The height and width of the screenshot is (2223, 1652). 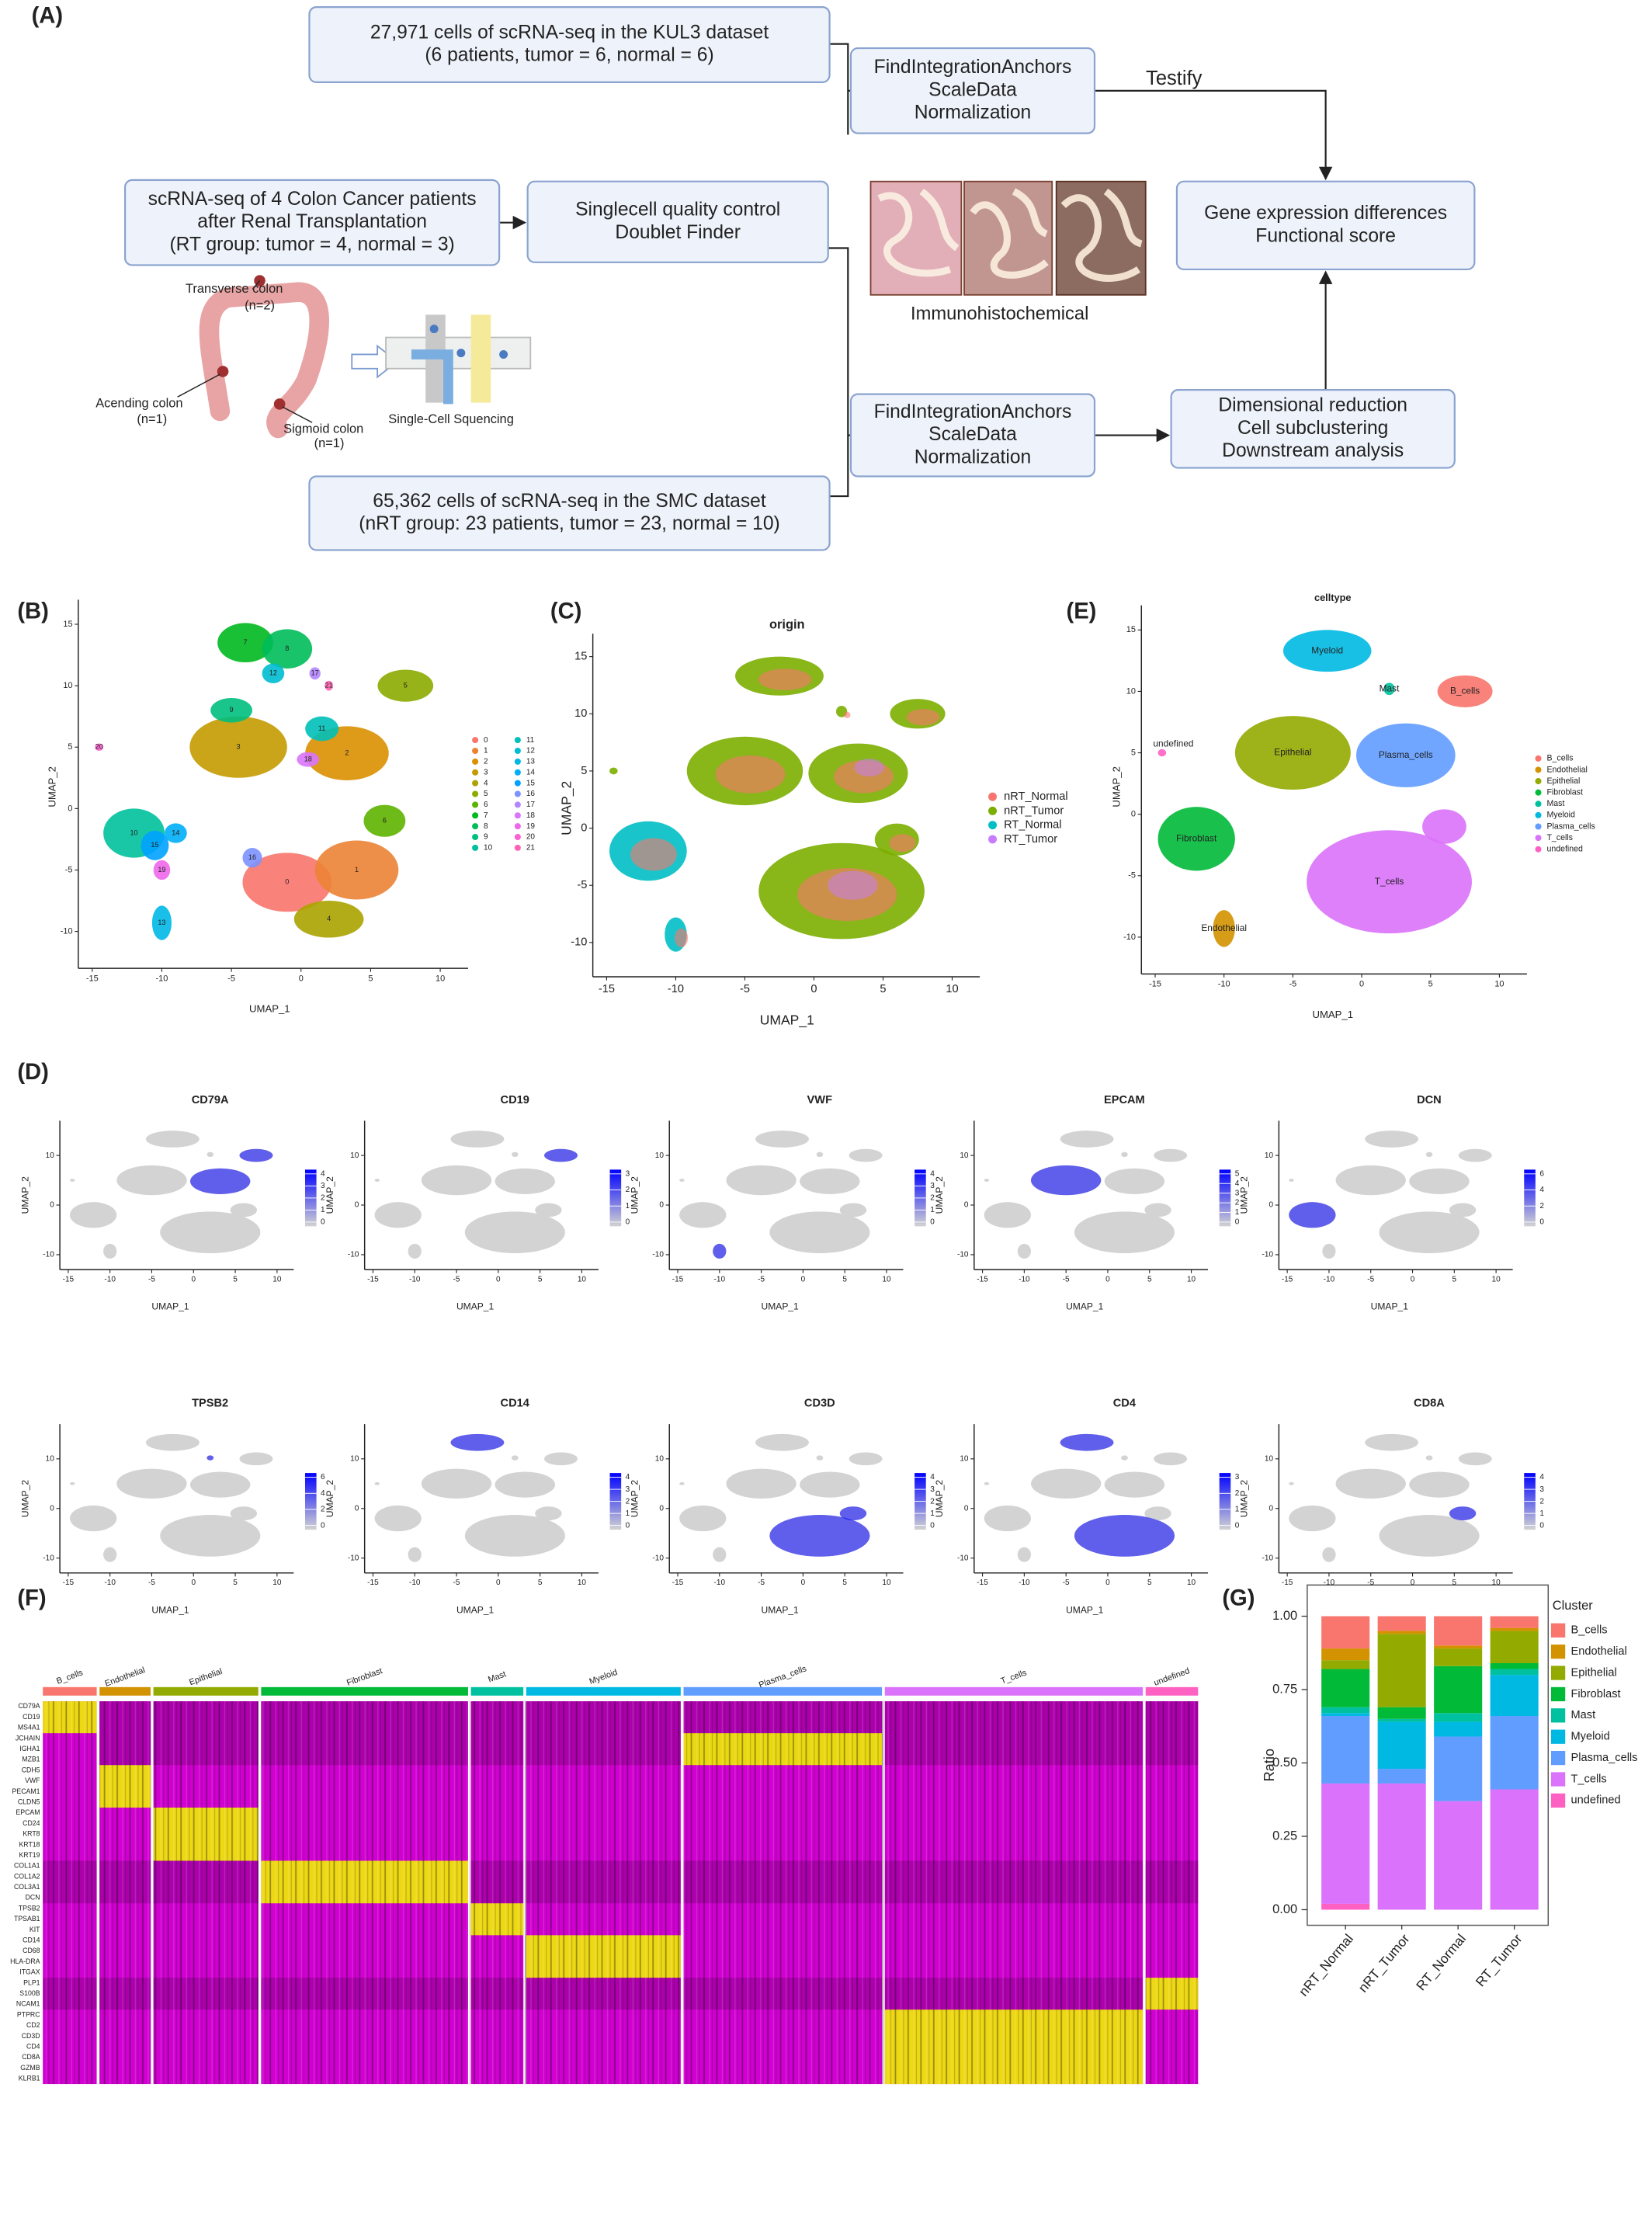 I want to click on cluster-label: 7, so click(x=245, y=642).